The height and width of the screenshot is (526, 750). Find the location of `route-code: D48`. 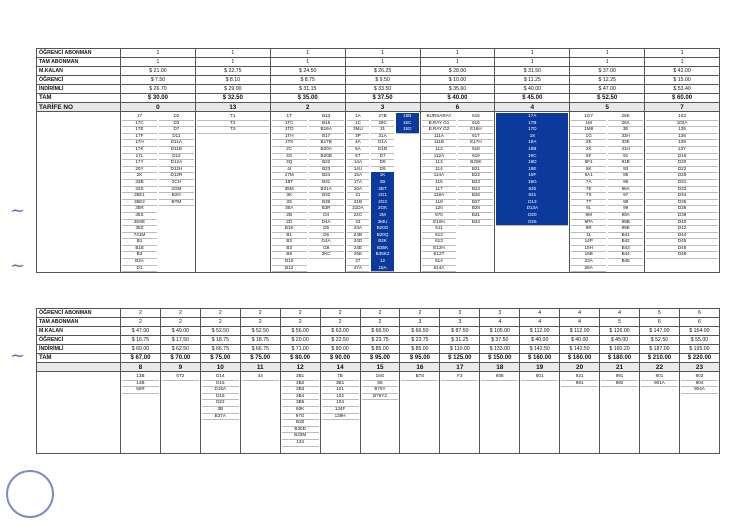

route-code: D48 is located at coordinates (682, 255).